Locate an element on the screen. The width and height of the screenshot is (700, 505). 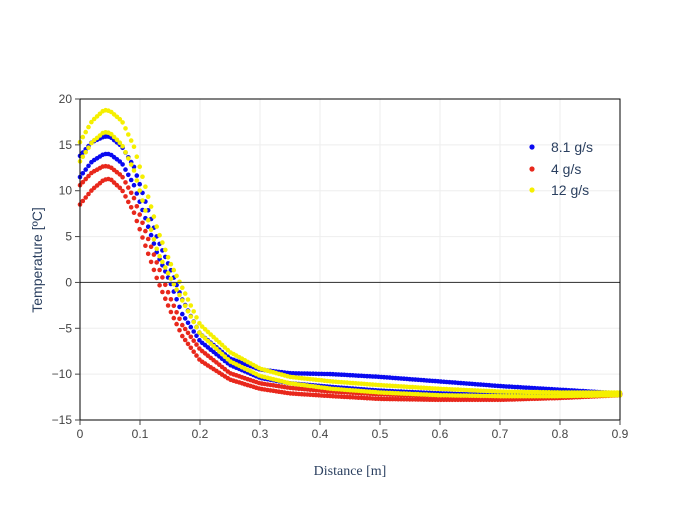
legend: 8.1 g/s 4 g/s 12 g/s is located at coordinates (561, 168).